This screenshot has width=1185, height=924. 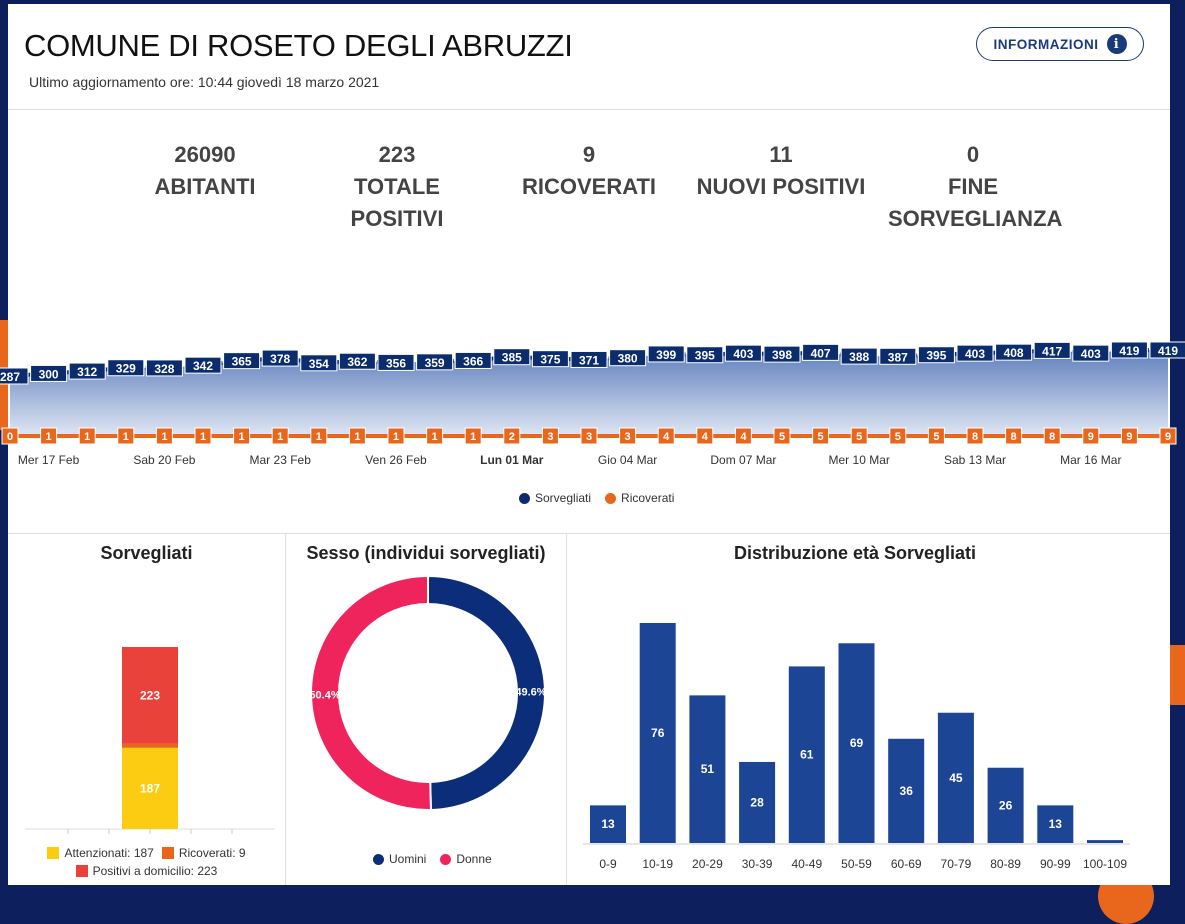 I want to click on legend-sorvegliati: Sorvegliati, so click(x=555, y=498).